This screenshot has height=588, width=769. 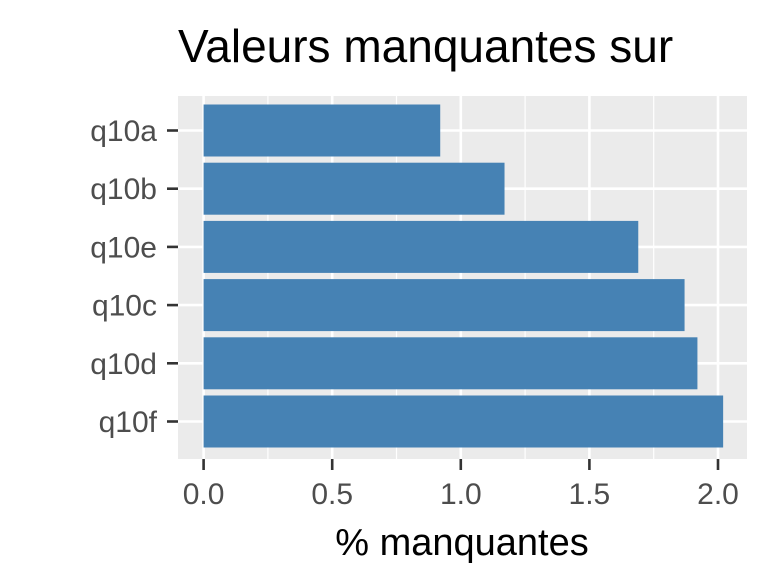 What do you see at coordinates (450, 363) in the screenshot?
I see `bar-q10d` at bounding box center [450, 363].